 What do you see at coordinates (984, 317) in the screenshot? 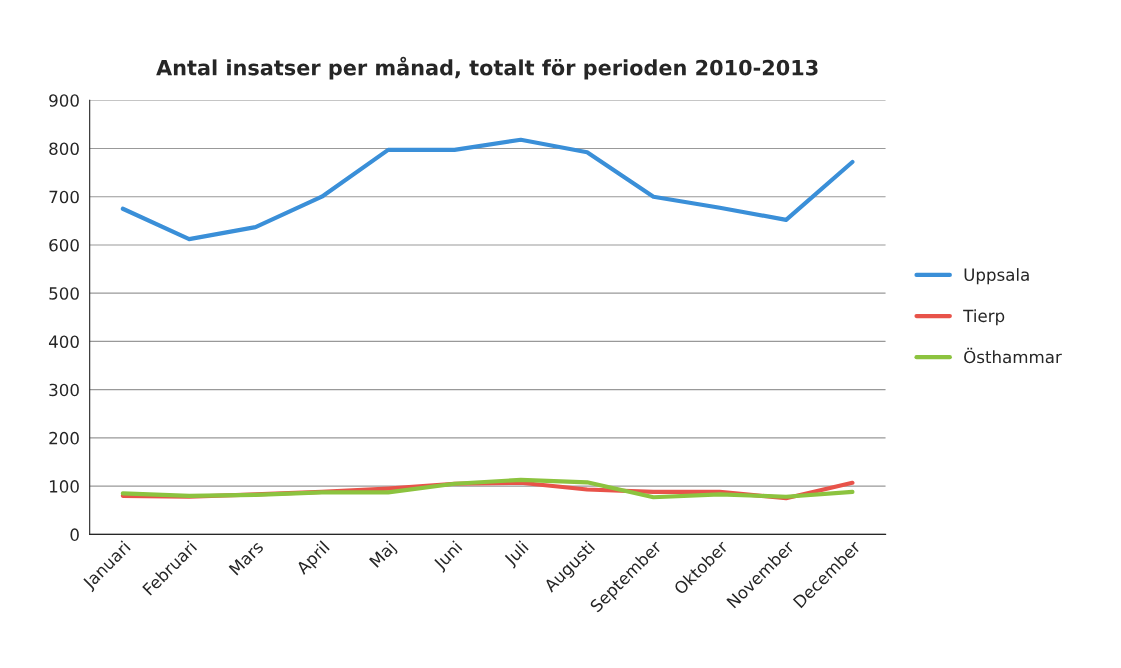
I see `legend-label: Tierp` at bounding box center [984, 317].